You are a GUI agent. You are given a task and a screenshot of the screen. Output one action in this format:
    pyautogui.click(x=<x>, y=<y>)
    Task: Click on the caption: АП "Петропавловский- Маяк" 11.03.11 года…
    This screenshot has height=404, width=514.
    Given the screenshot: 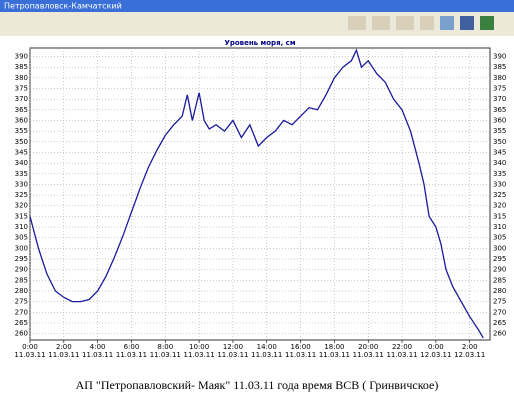 What is the action you would take?
    pyautogui.click(x=257, y=385)
    